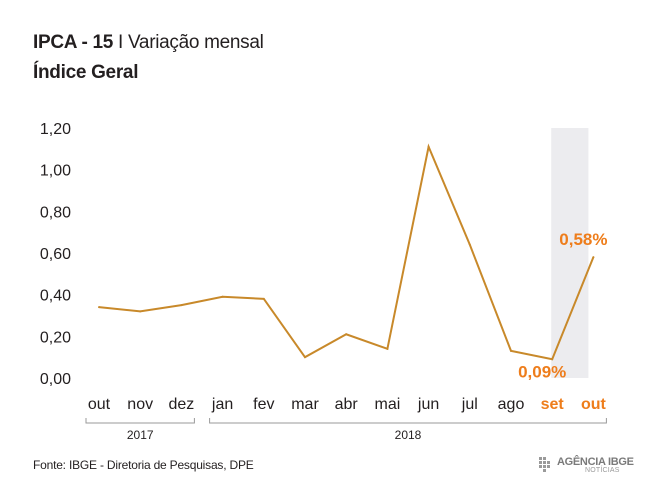  I want to click on x-tick-label: set, so click(553, 404).